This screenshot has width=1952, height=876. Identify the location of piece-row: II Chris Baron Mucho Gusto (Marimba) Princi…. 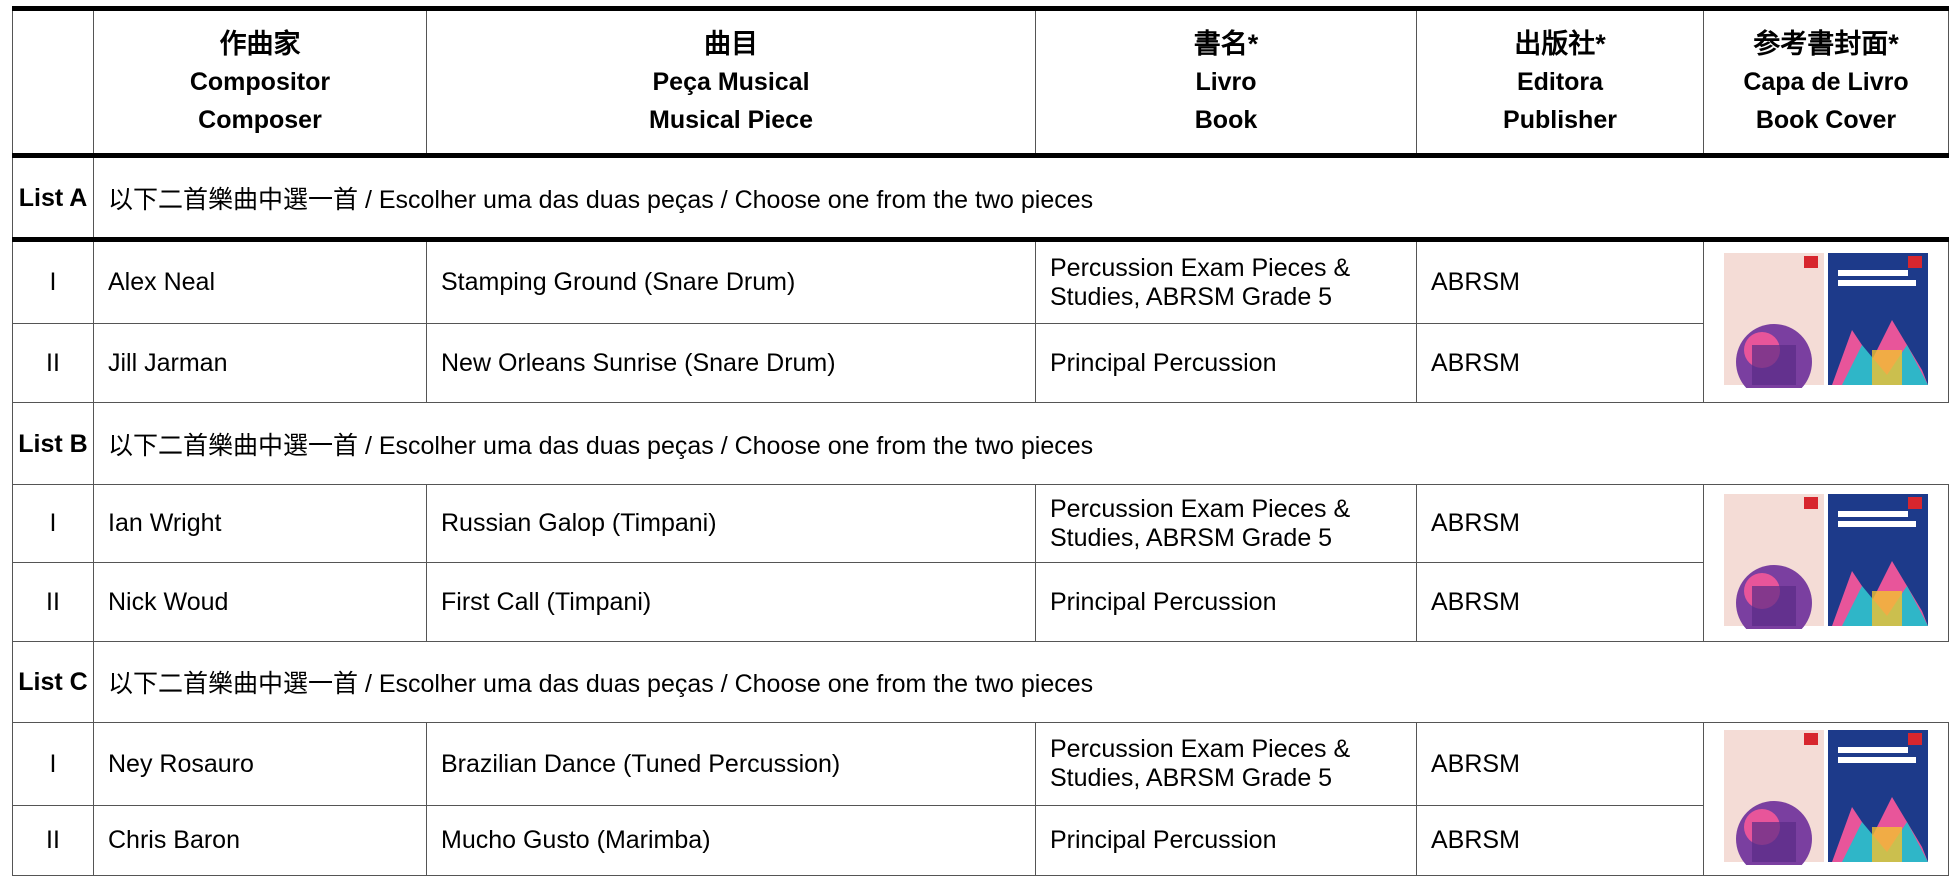
(980, 840).